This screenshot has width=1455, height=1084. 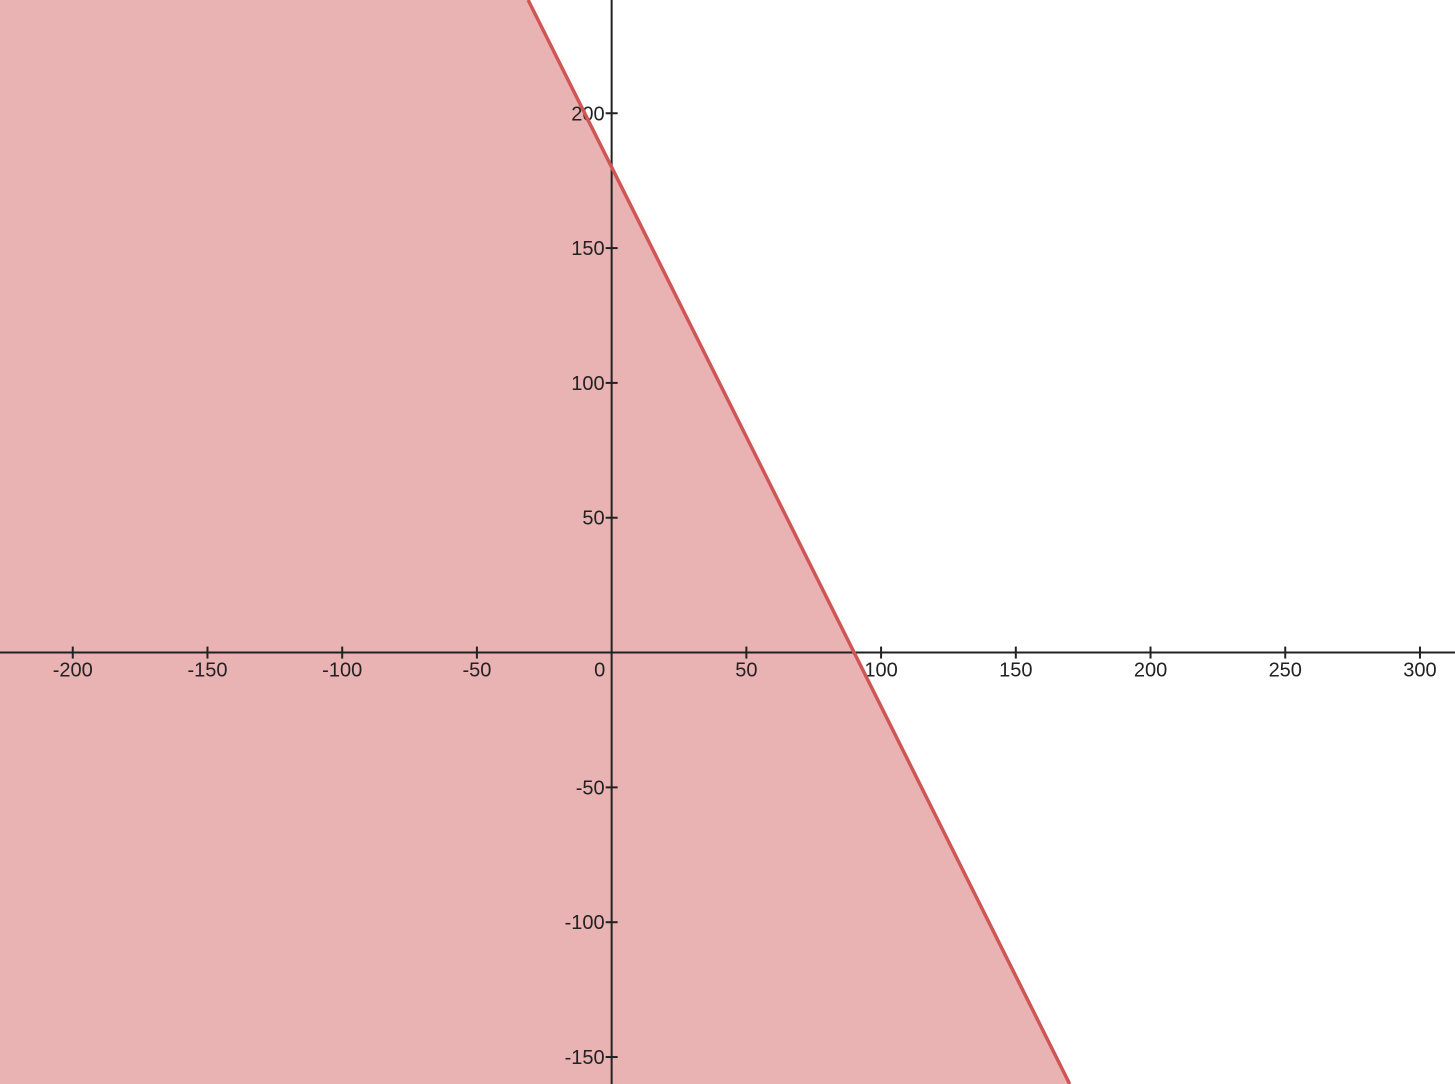 What do you see at coordinates (746, 671) in the screenshot?
I see `x-tick-label: 50` at bounding box center [746, 671].